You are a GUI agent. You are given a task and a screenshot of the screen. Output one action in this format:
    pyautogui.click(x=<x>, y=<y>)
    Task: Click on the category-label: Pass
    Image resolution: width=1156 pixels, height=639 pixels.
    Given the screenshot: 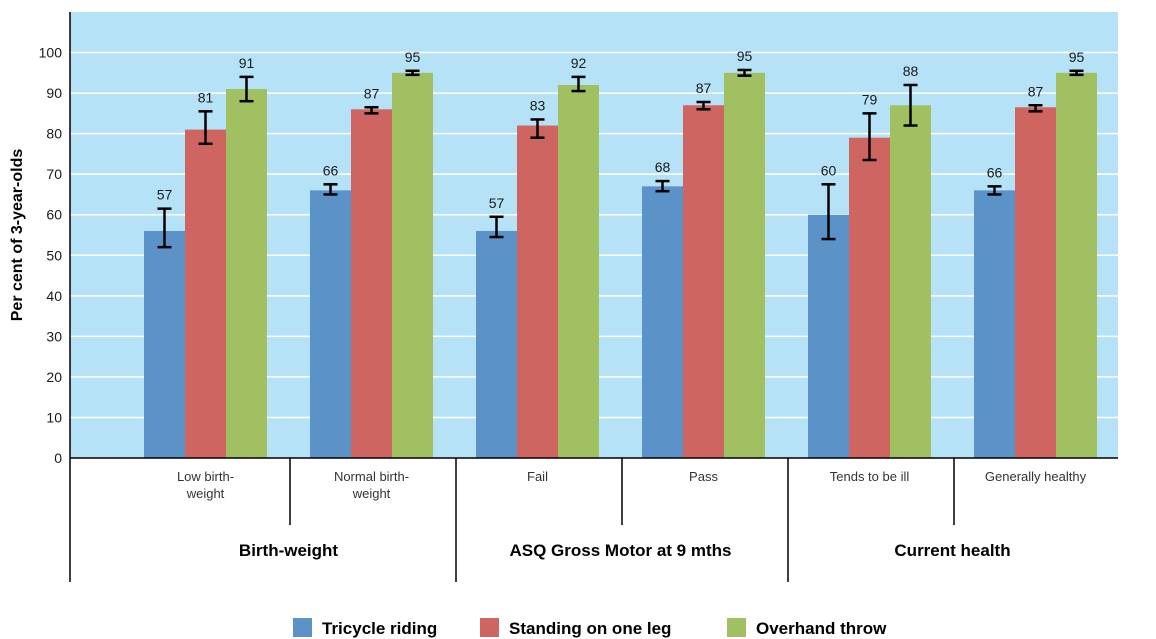 What is the action you would take?
    pyautogui.click(x=703, y=476)
    